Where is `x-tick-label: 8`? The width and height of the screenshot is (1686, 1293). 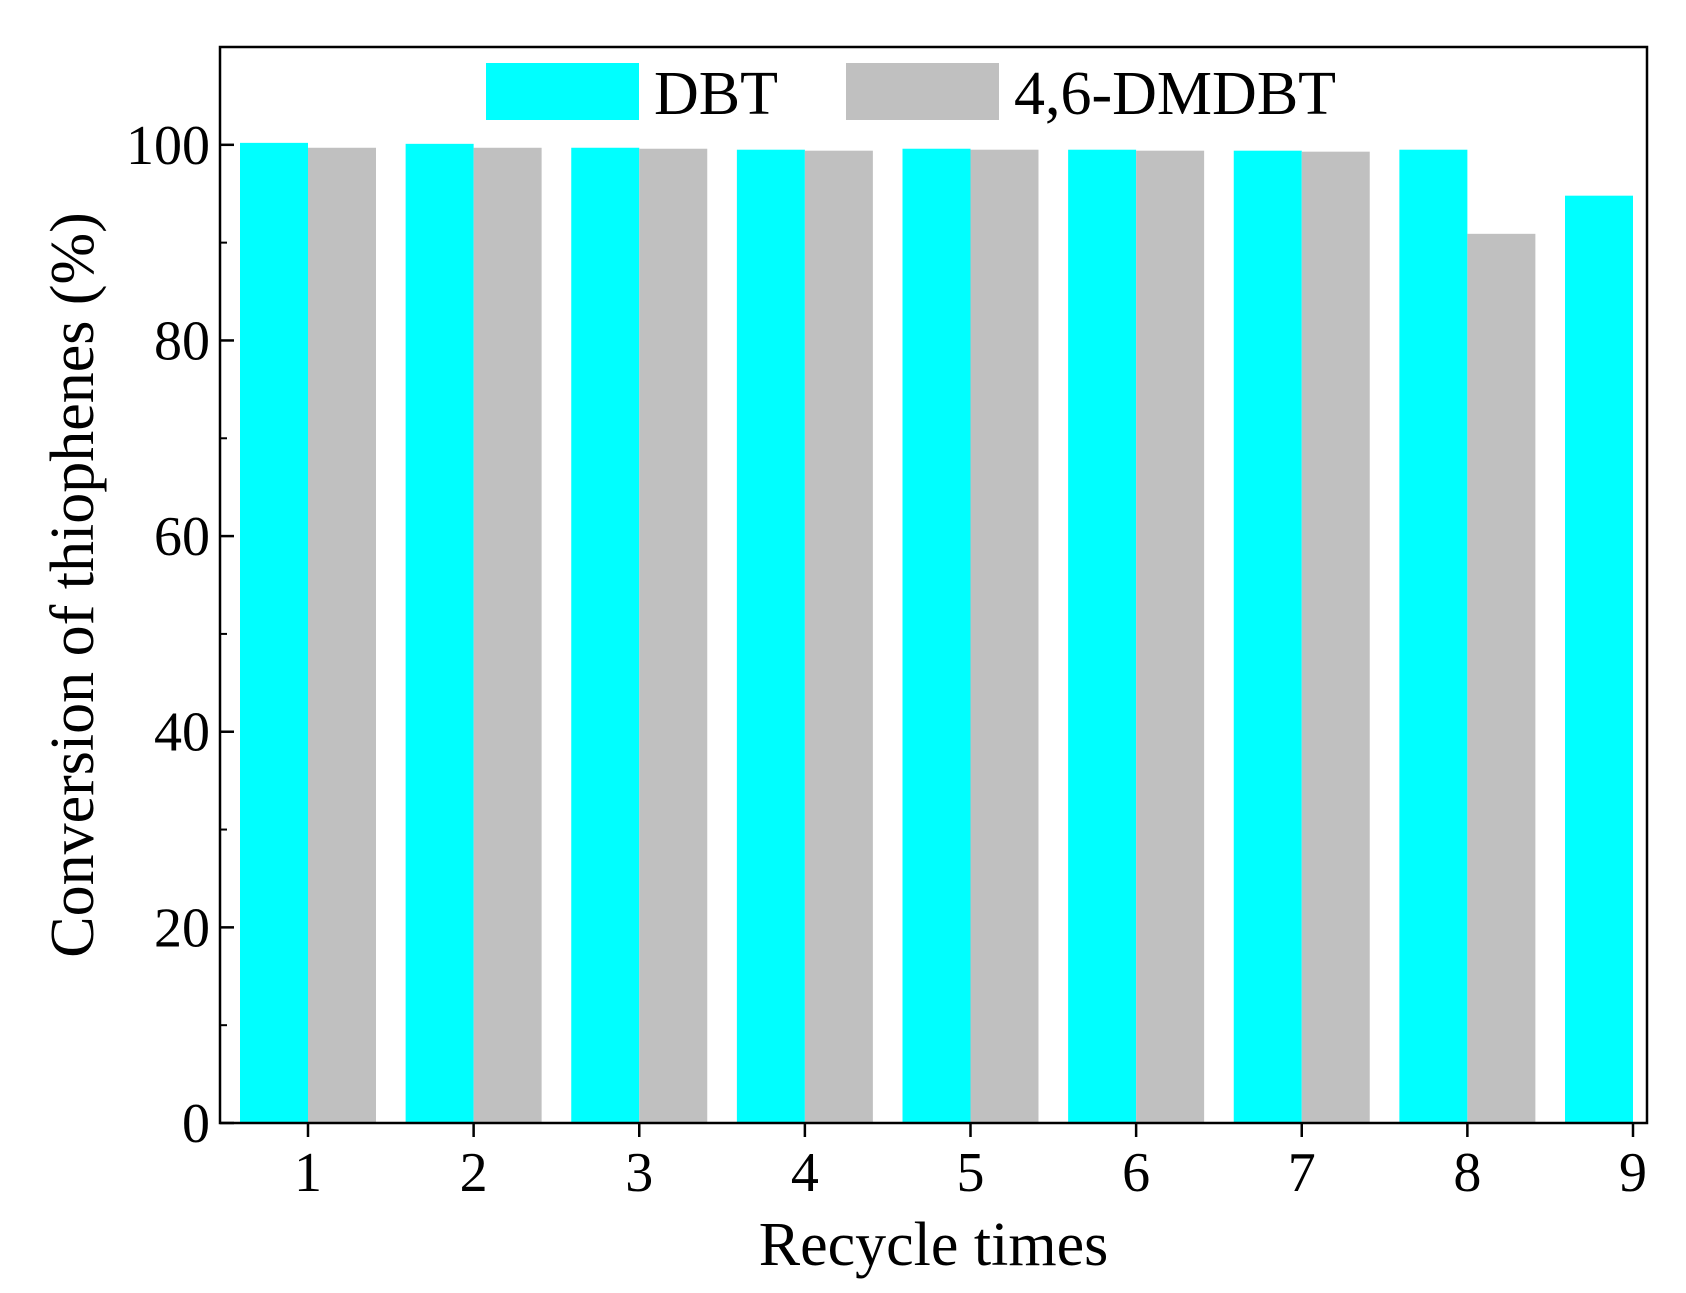
x-tick-label: 8 is located at coordinates (1467, 1173).